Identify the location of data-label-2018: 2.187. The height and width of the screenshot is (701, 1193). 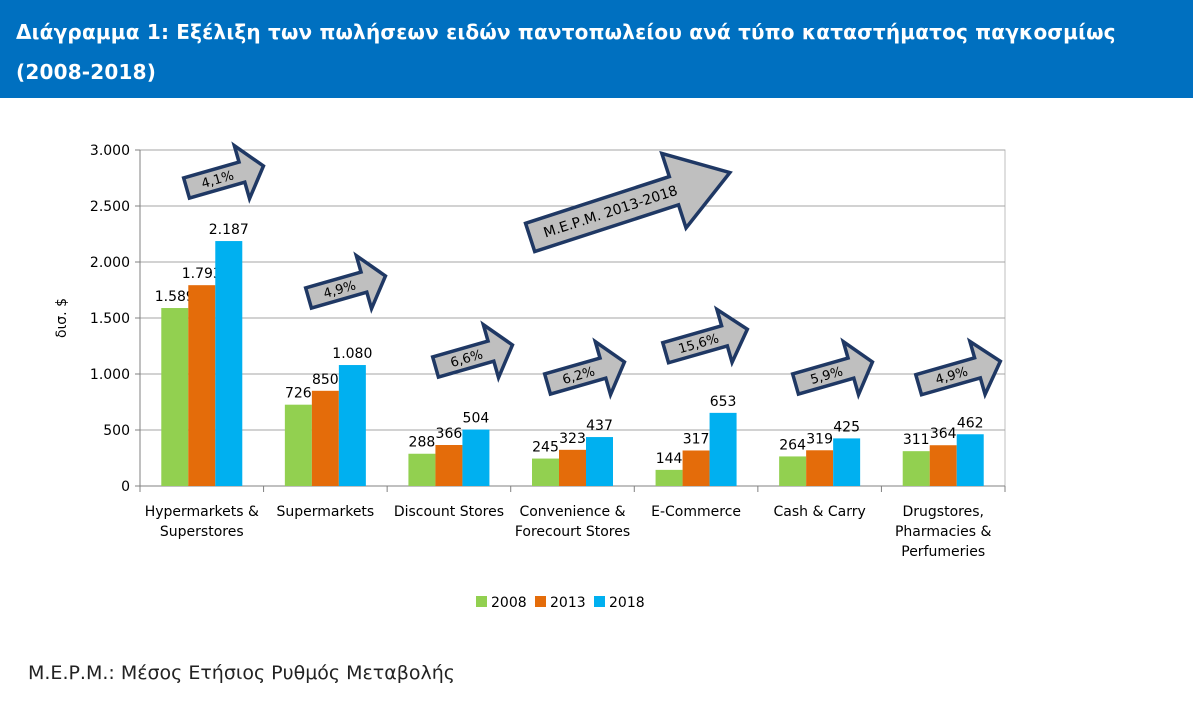
(229, 230).